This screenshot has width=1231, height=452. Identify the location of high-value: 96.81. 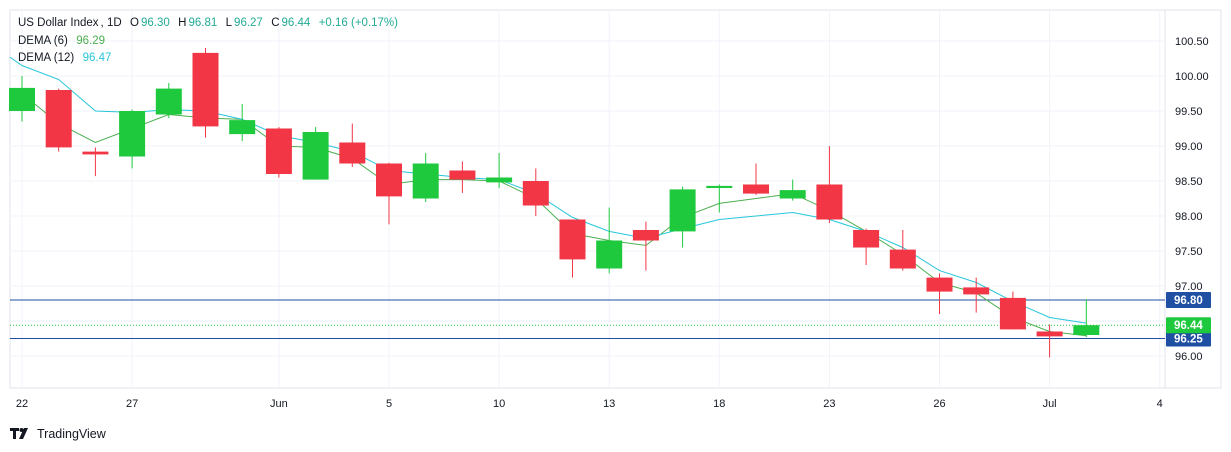
(203, 23).